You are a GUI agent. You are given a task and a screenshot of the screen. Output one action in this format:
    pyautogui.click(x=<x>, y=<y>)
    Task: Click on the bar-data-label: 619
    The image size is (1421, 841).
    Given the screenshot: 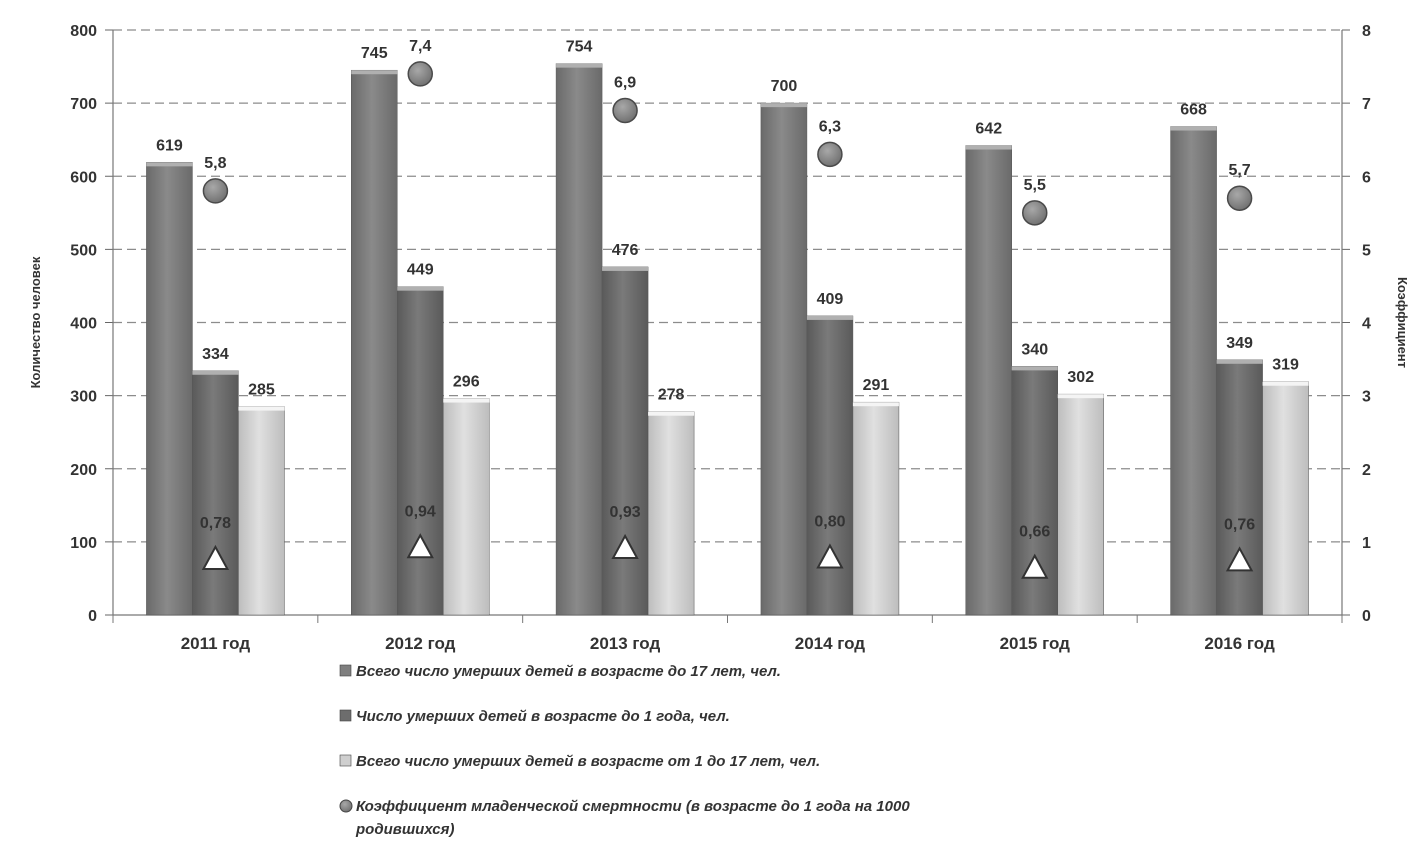 What is the action you would take?
    pyautogui.click(x=169, y=145)
    